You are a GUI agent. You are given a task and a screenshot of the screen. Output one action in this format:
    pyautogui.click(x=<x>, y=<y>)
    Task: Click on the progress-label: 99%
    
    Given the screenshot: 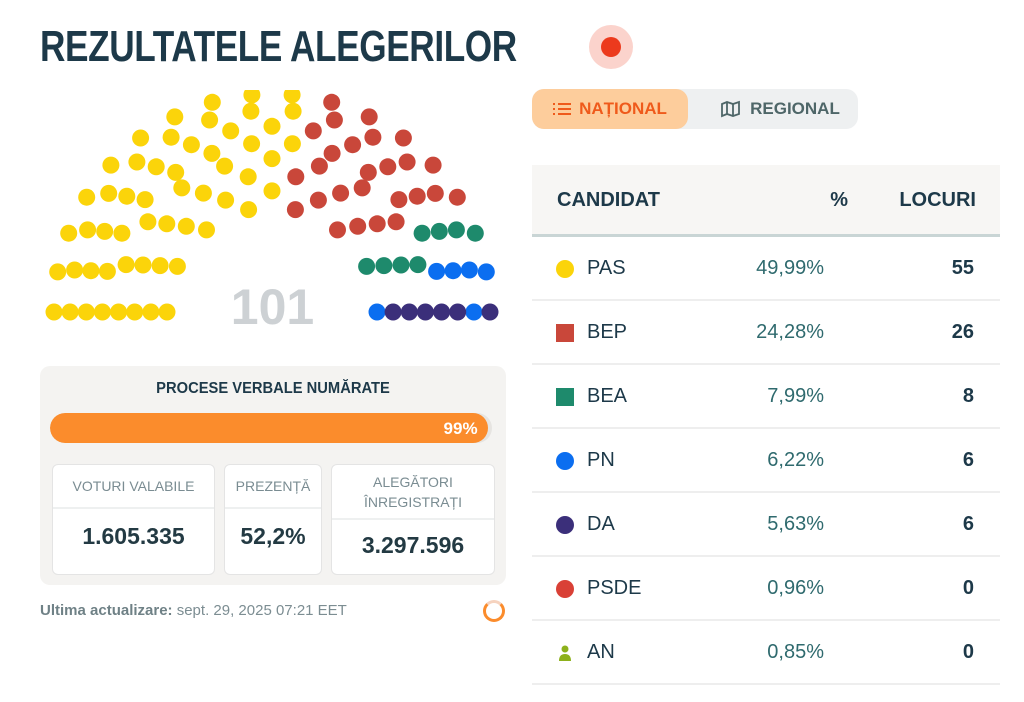 What is the action you would take?
    pyautogui.click(x=460, y=428)
    